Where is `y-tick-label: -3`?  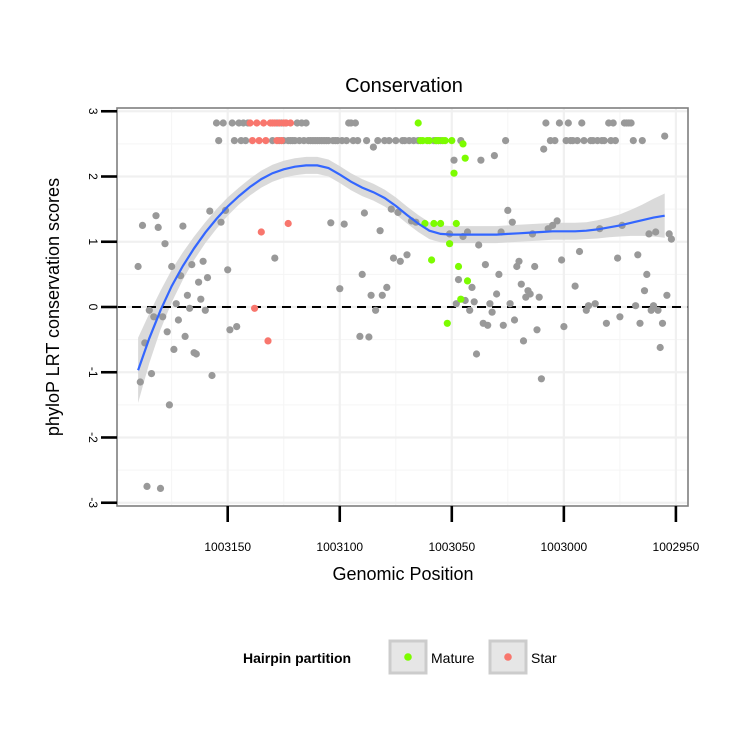 y-tick-label: -3 is located at coordinates (93, 502).